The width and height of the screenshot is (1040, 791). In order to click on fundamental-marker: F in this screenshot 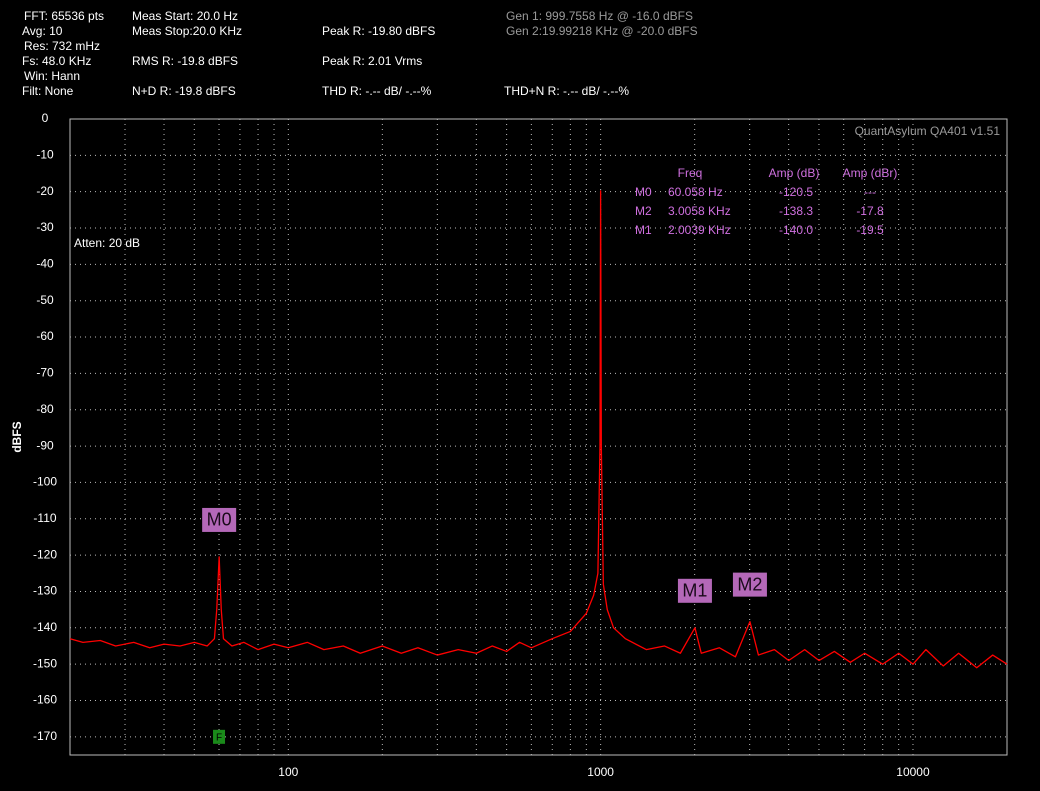, I will do `click(219, 736)`.